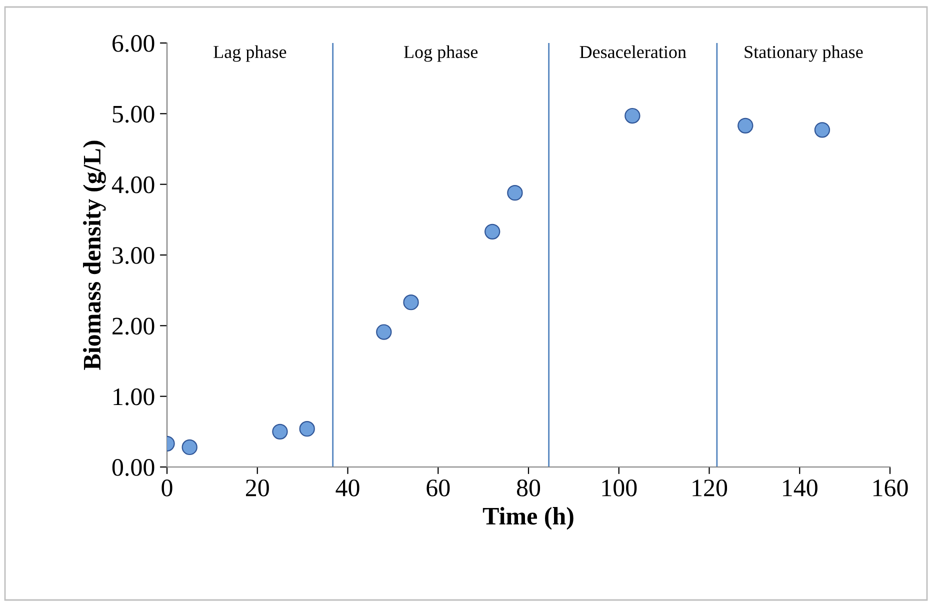 The image size is (934, 605). I want to click on annotation: Log phase, so click(441, 53).